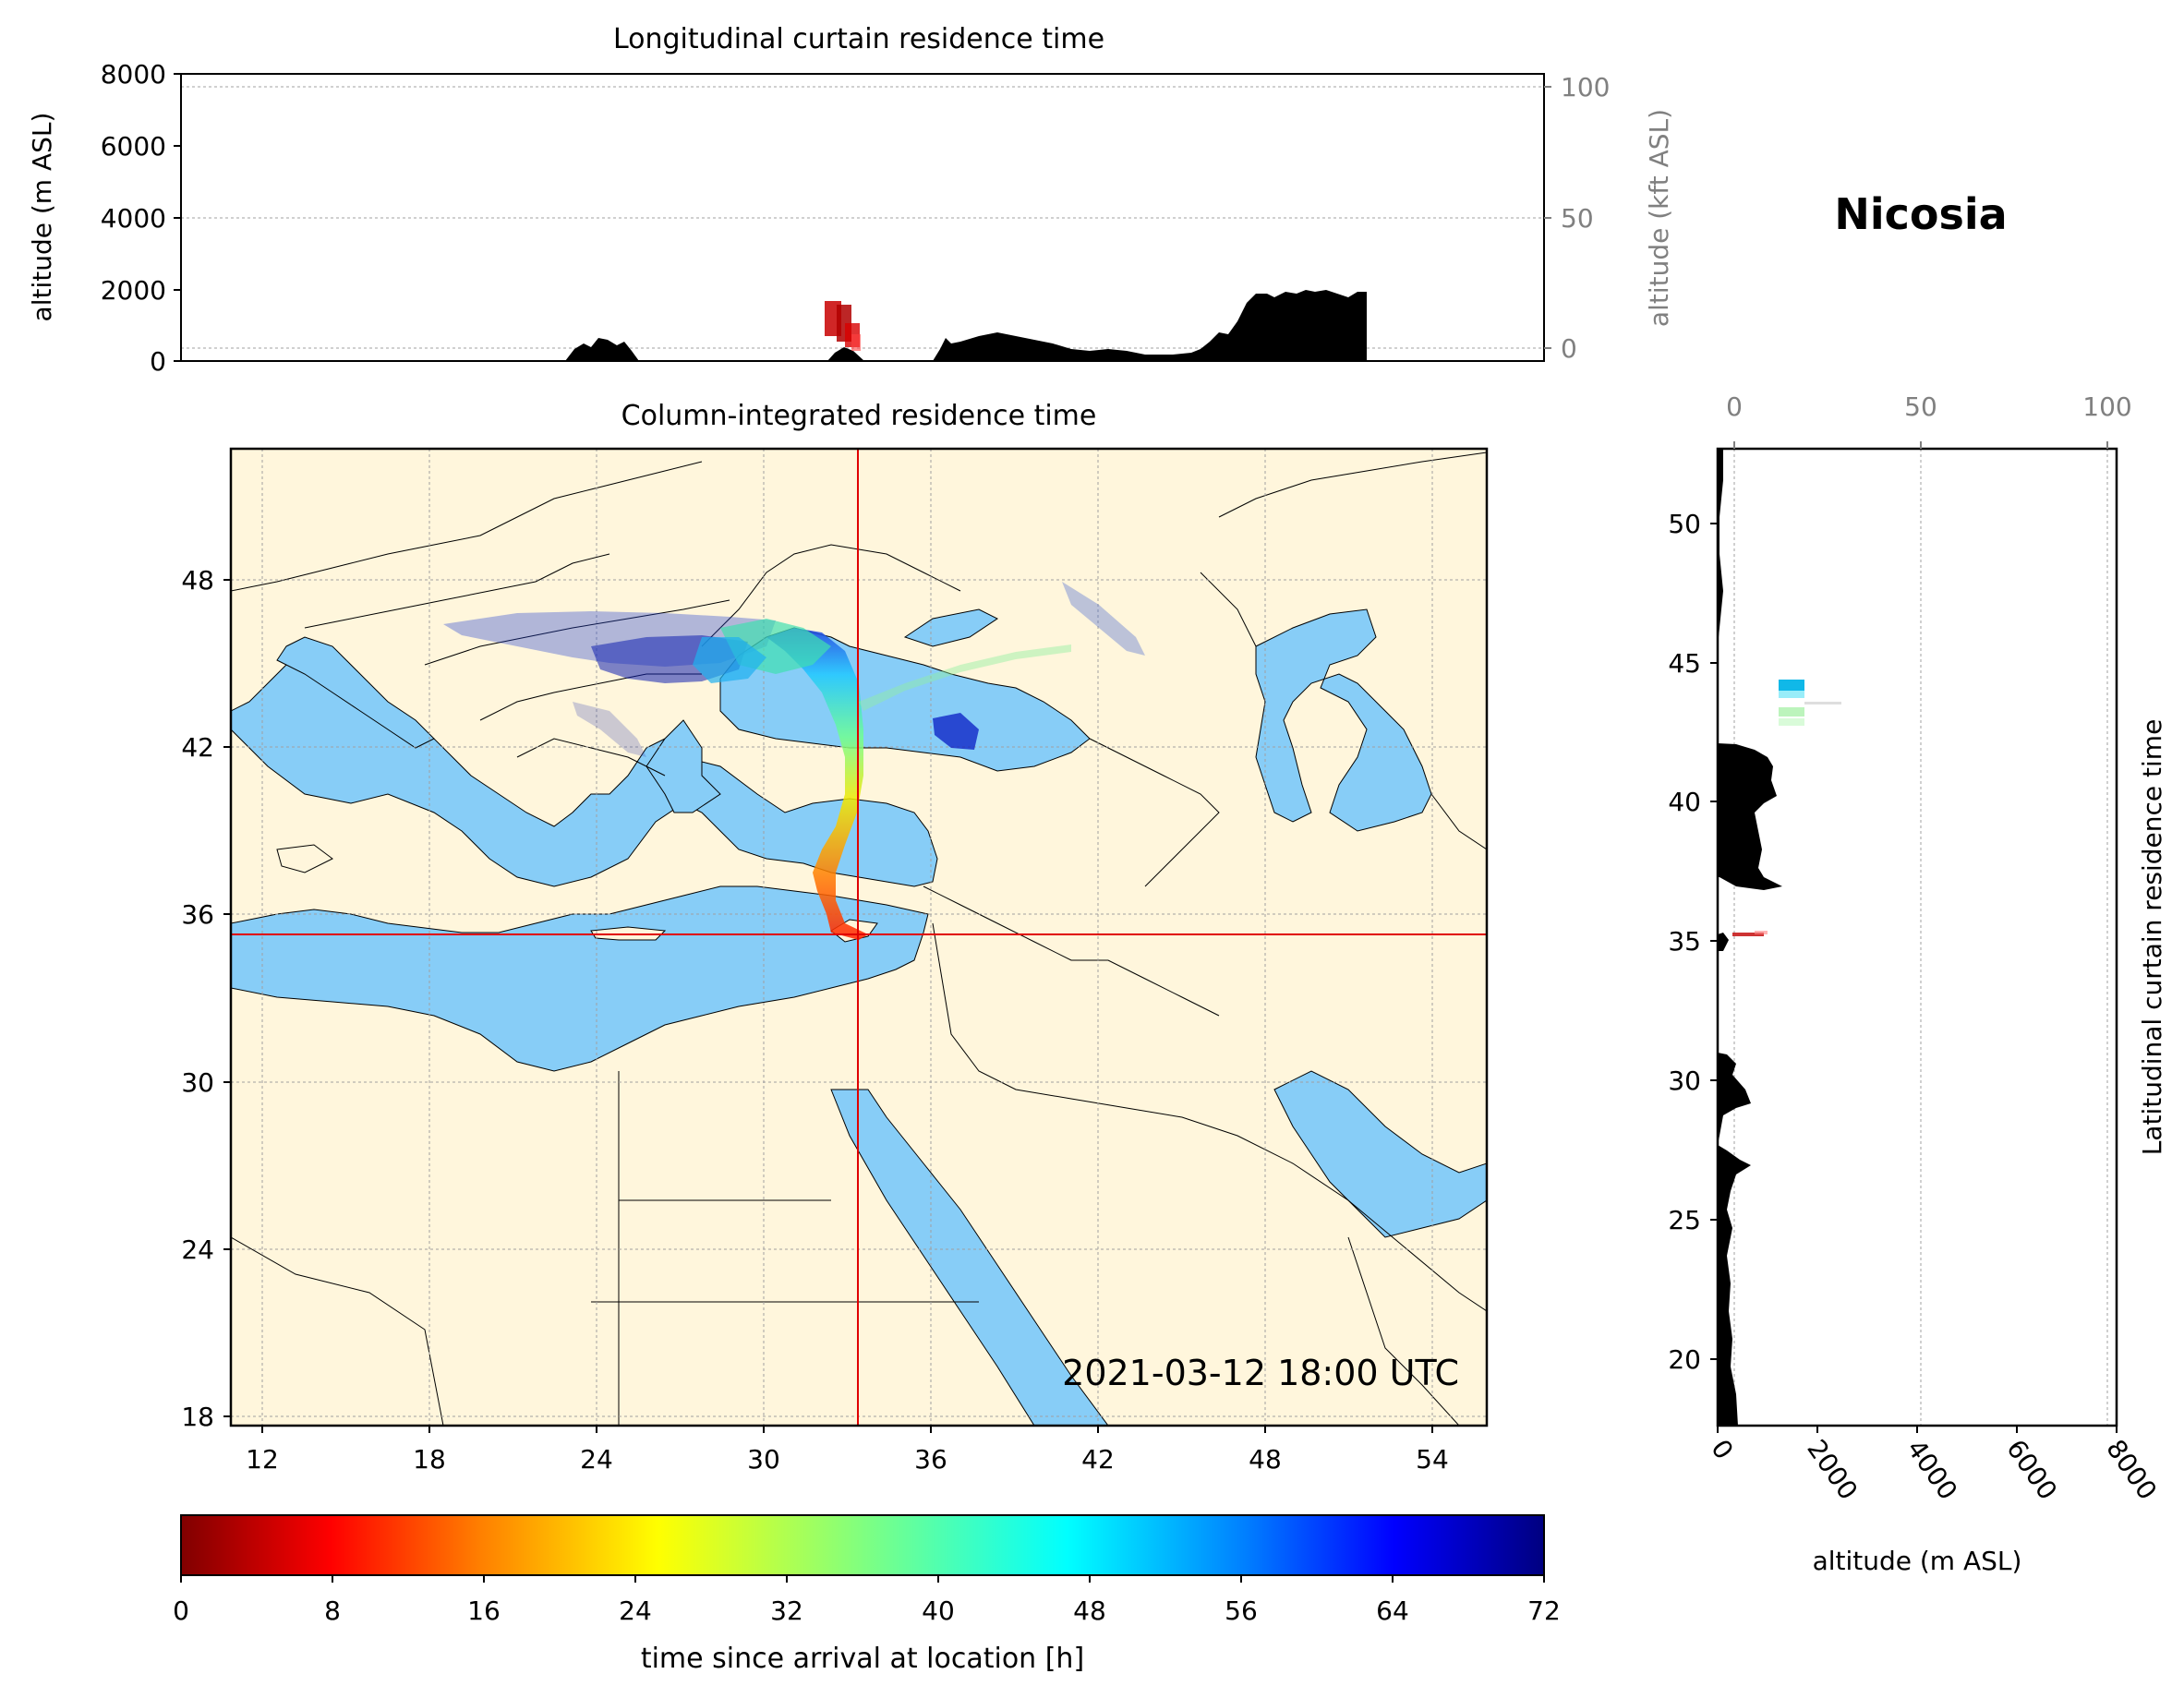 The width and height of the screenshot is (2184, 1698). What do you see at coordinates (133, 146) in the screenshot?
I see `top-ytick-6000: 6000` at bounding box center [133, 146].